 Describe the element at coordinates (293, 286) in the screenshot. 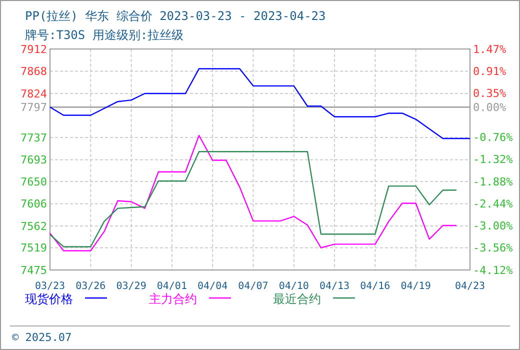

I see `x-tick-label: 04/10` at that location.